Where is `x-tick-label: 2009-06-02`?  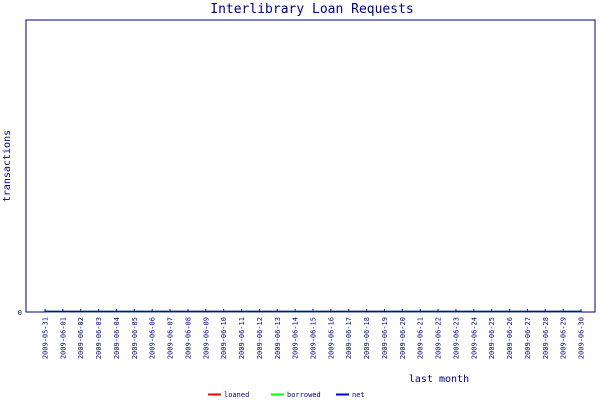 x-tick-label: 2009-06-02 is located at coordinates (81, 338).